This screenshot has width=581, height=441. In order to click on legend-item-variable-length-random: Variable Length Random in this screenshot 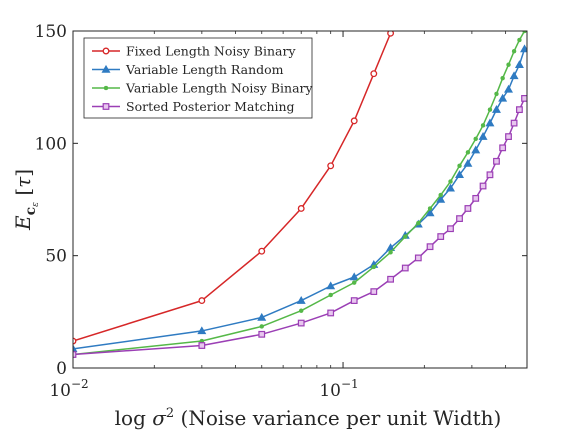, I will do `click(188, 69)`.